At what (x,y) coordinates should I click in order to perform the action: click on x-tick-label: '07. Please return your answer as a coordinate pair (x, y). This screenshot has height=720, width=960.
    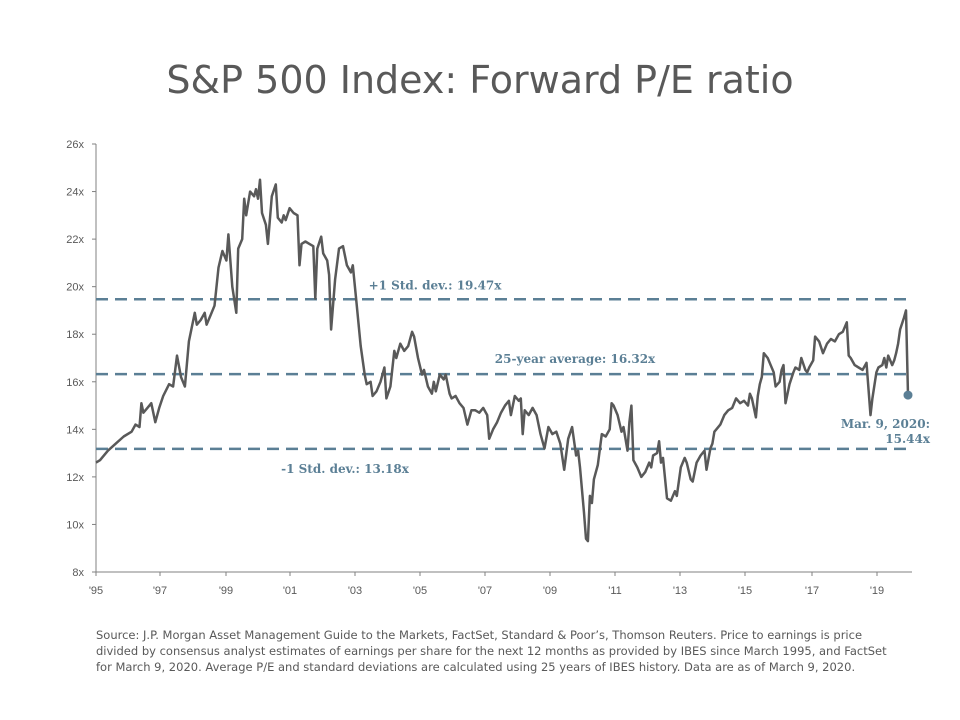
    Looking at the image, I should click on (485, 591).